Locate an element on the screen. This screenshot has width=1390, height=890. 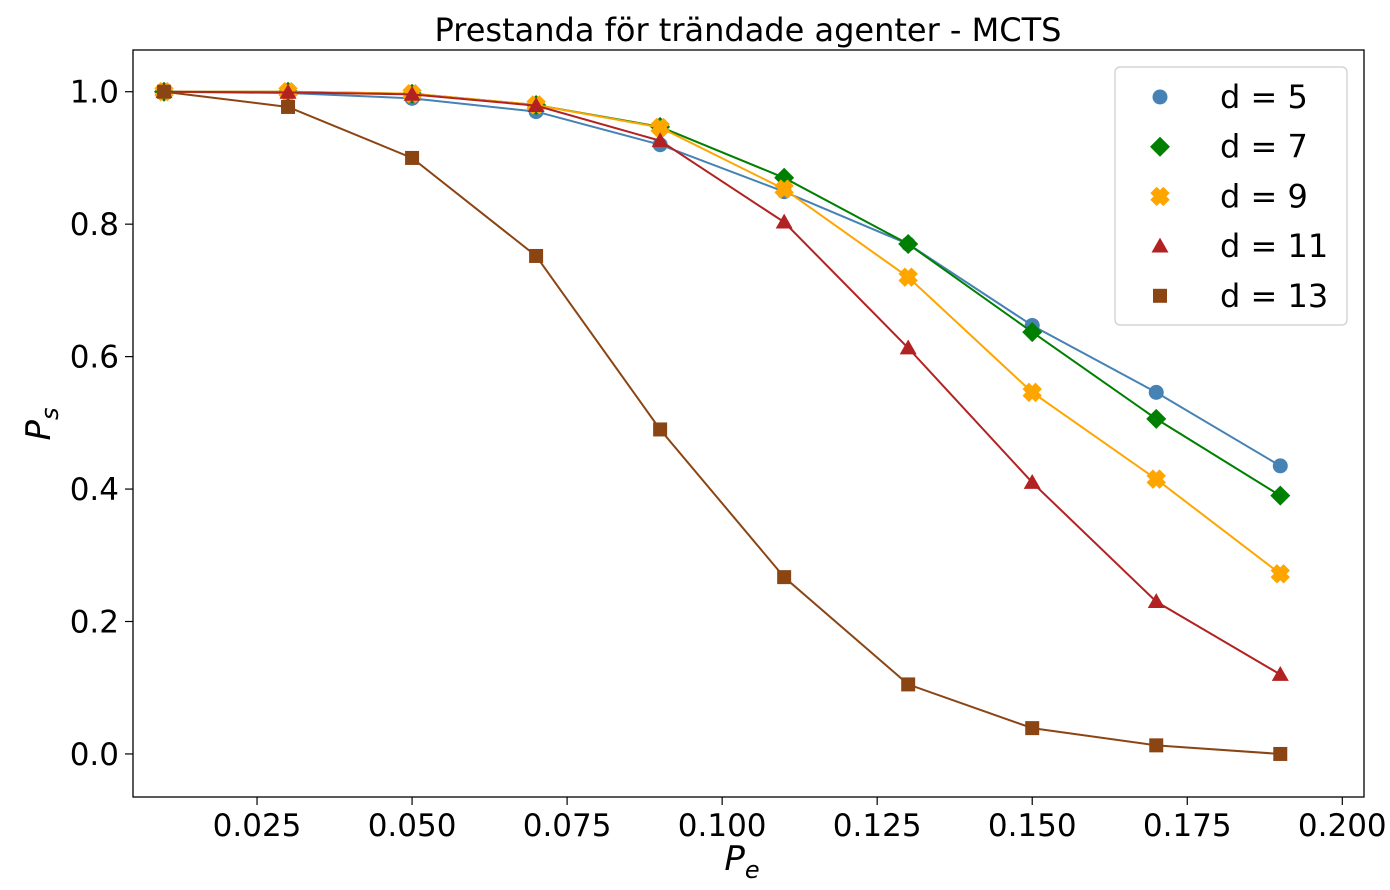
x-tick-label: 0.075 is located at coordinates (567, 826).